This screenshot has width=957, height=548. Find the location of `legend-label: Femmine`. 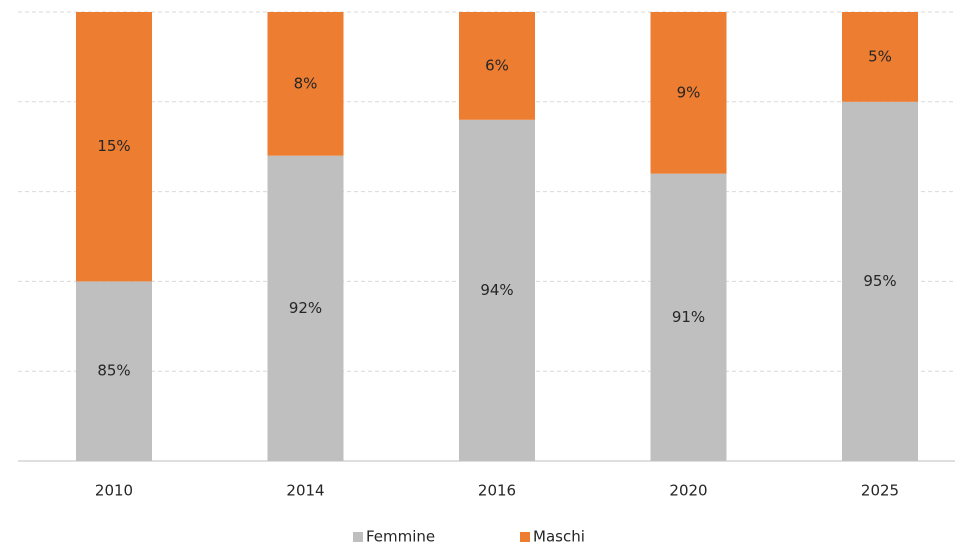

legend-label: Femmine is located at coordinates (400, 537).